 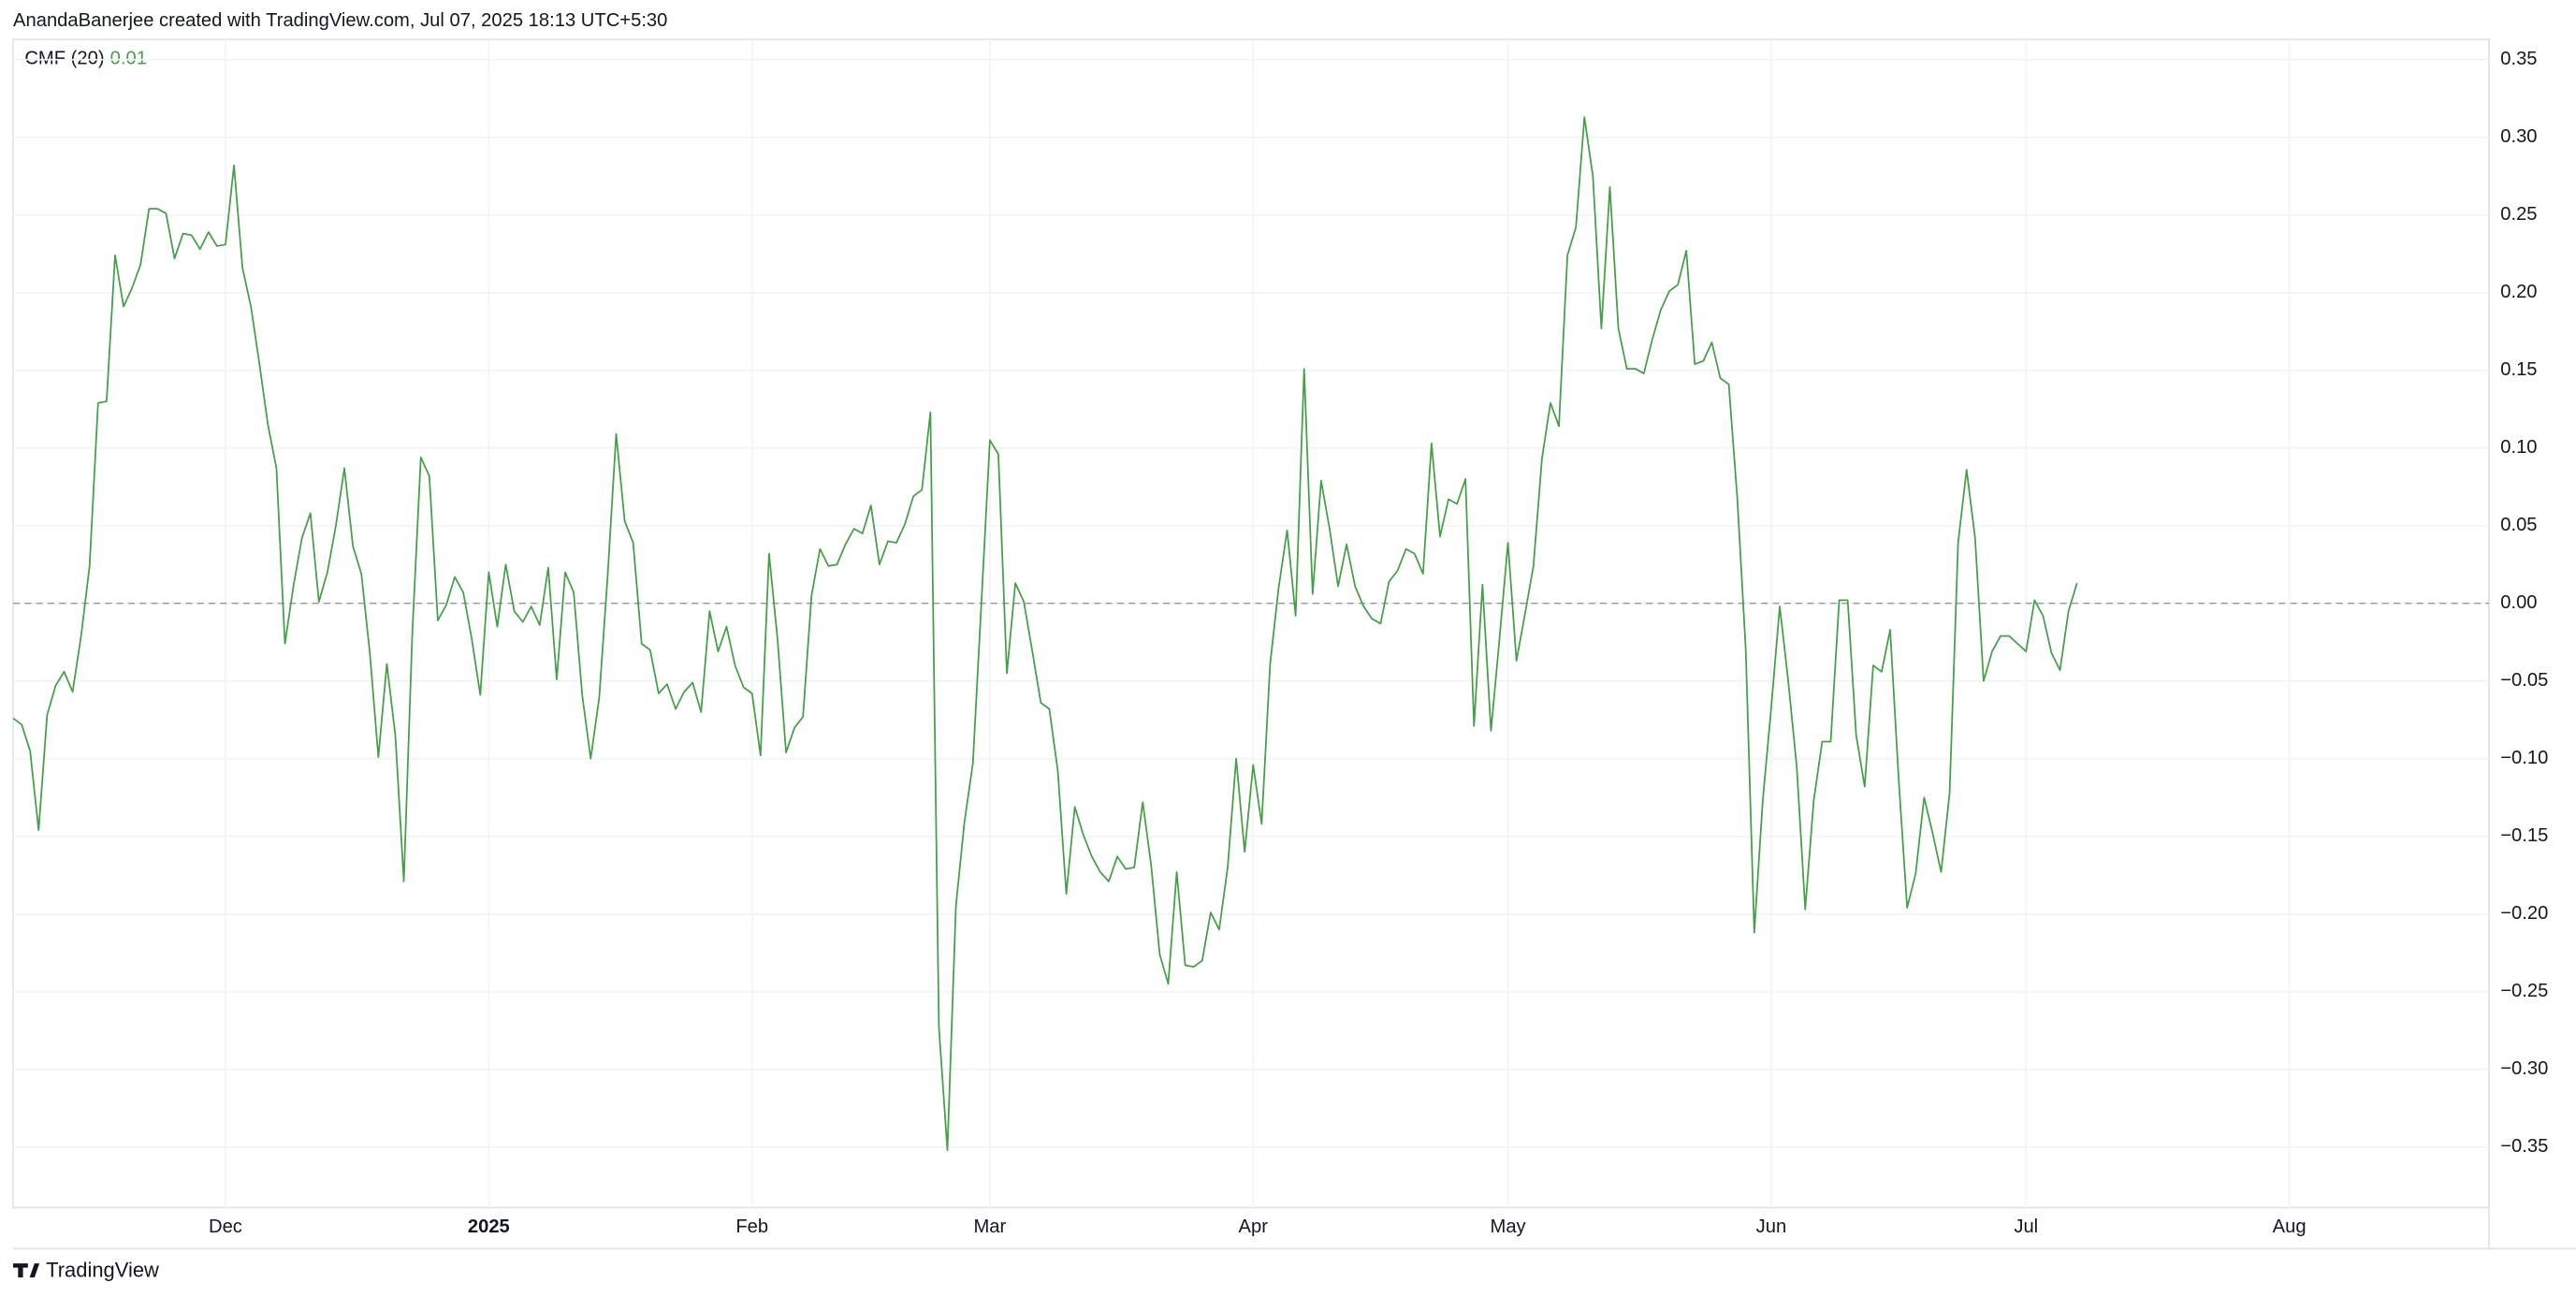 What do you see at coordinates (2518, 59) in the screenshot?
I see `y-tick-label: 0.35` at bounding box center [2518, 59].